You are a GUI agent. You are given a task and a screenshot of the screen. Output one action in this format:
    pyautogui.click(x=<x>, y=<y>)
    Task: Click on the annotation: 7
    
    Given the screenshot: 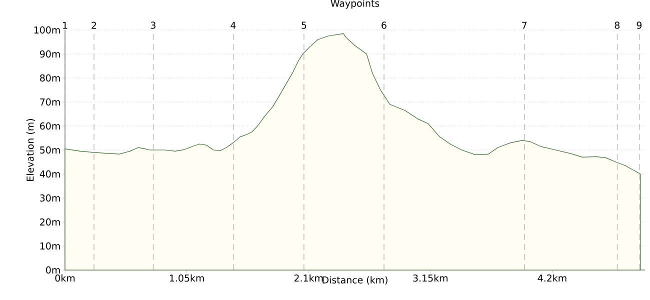 What is the action you would take?
    pyautogui.click(x=524, y=25)
    